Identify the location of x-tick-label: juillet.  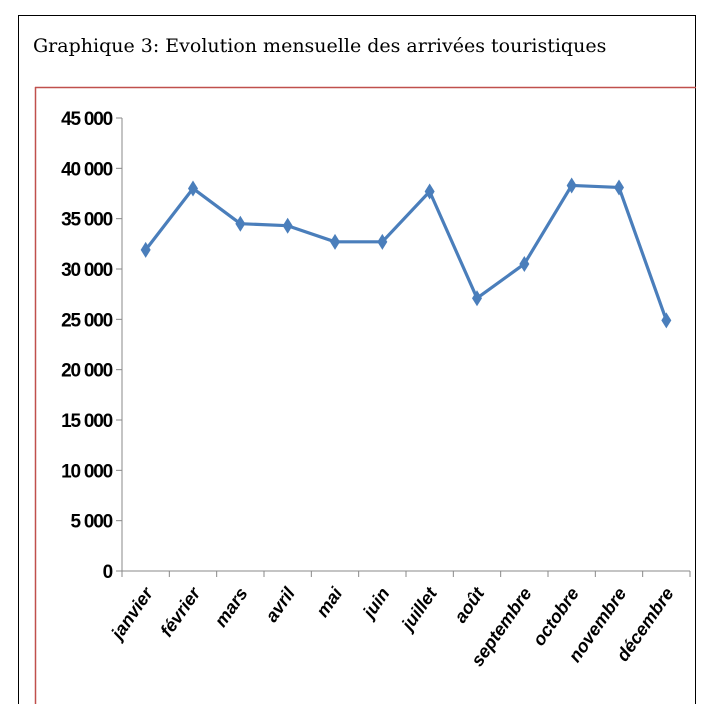
(418, 609).